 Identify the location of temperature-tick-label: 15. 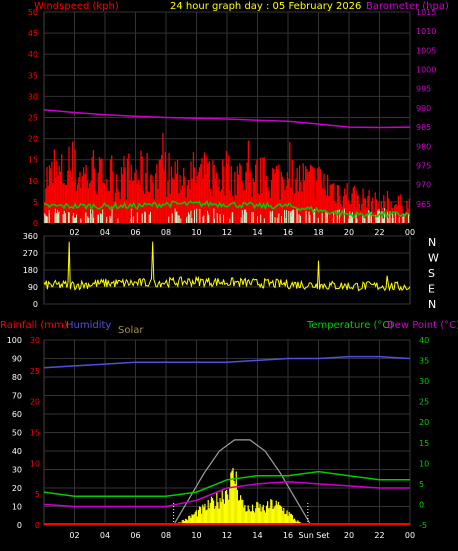
(424, 443).